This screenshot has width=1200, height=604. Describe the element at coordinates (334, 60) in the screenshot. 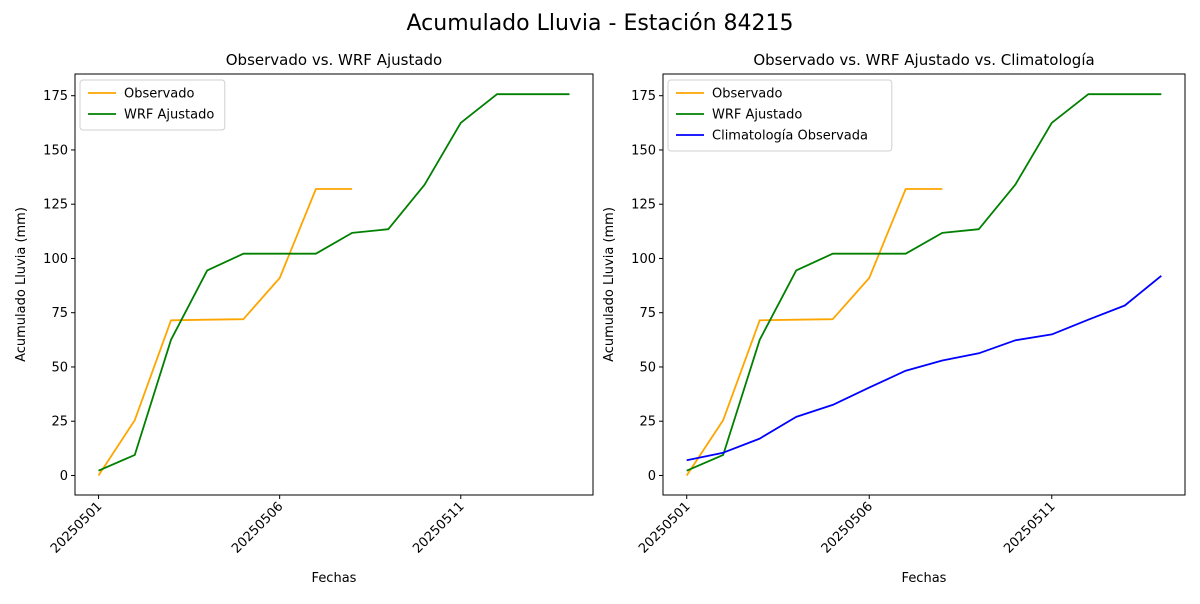

I see `chart-title: Observado vs. WRF Ajustado` at that location.